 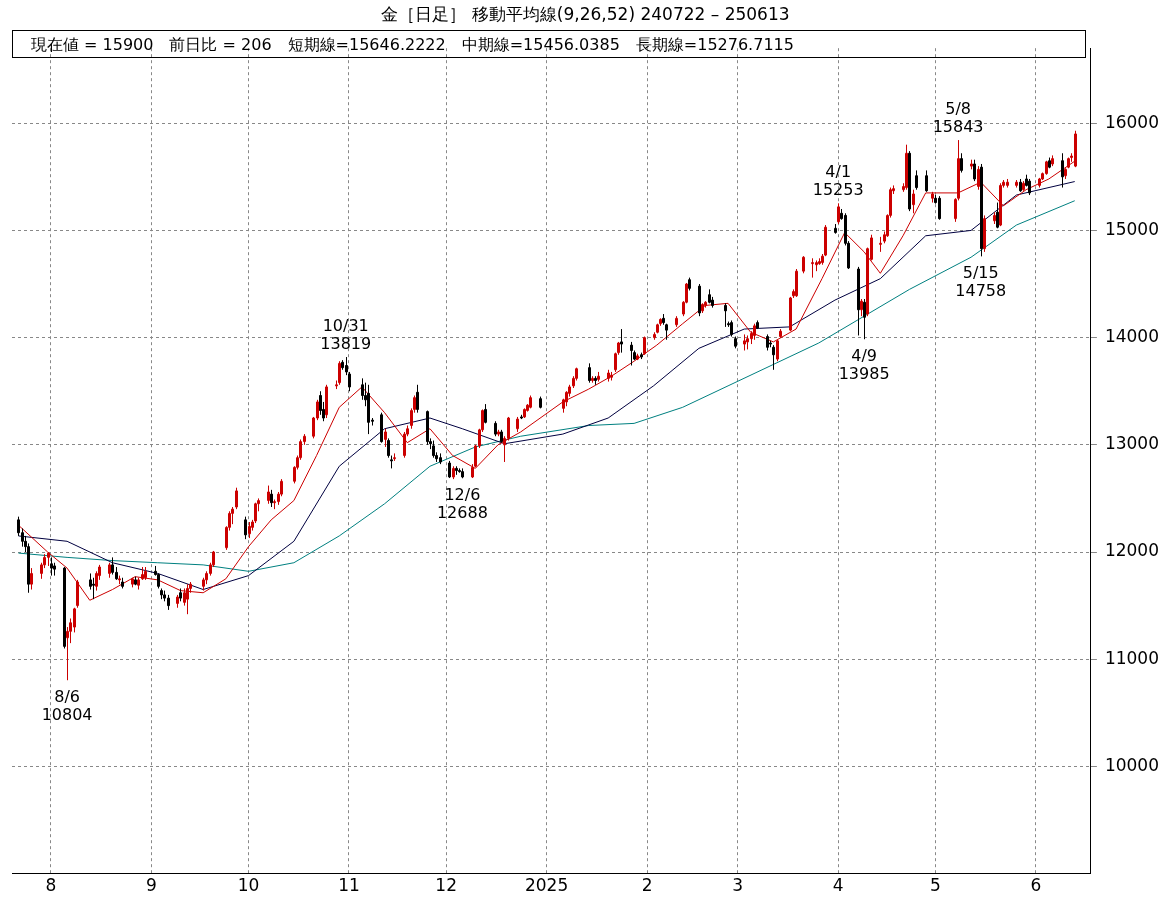 I want to click on y-tick-label: 11000, so click(x=1132, y=657).